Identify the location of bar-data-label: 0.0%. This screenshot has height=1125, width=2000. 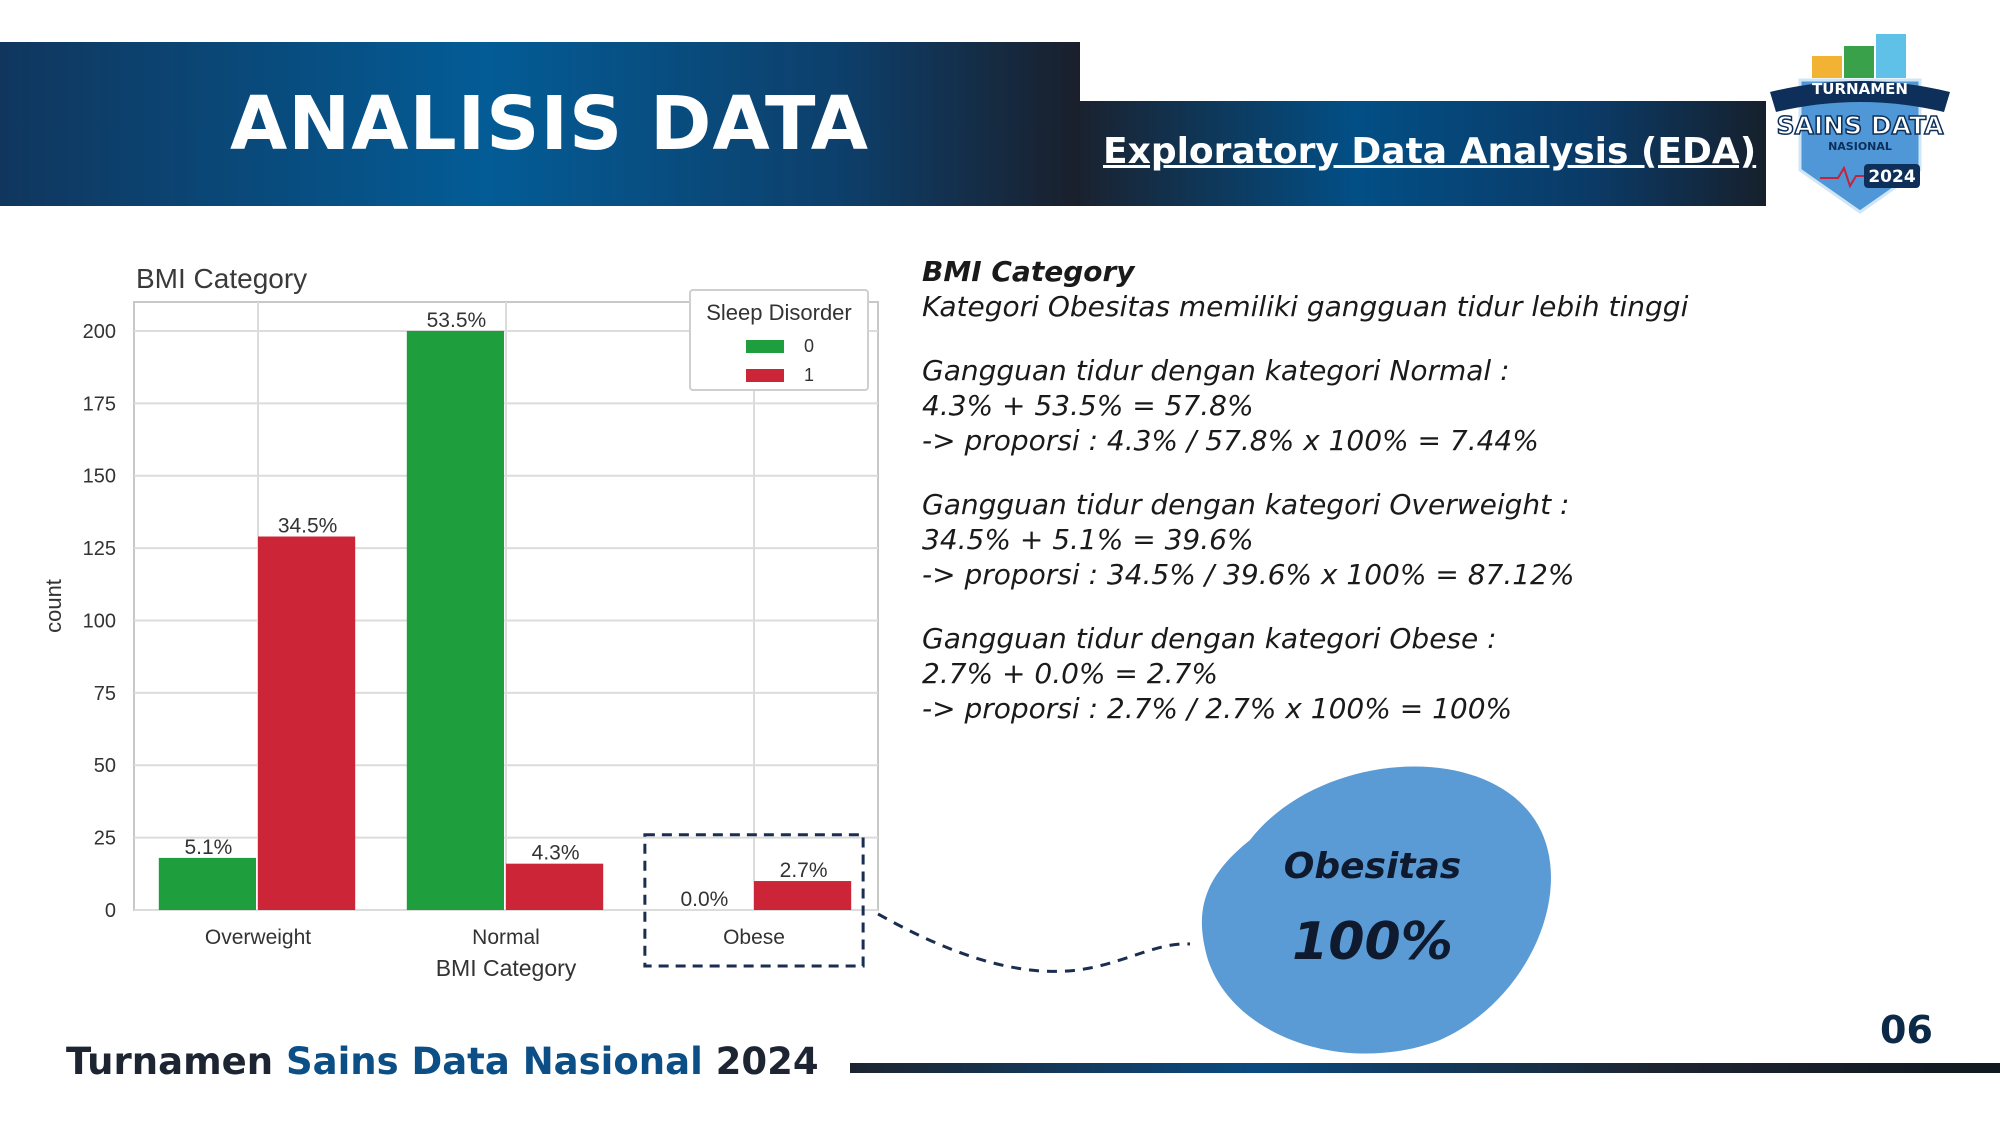
(704, 899).